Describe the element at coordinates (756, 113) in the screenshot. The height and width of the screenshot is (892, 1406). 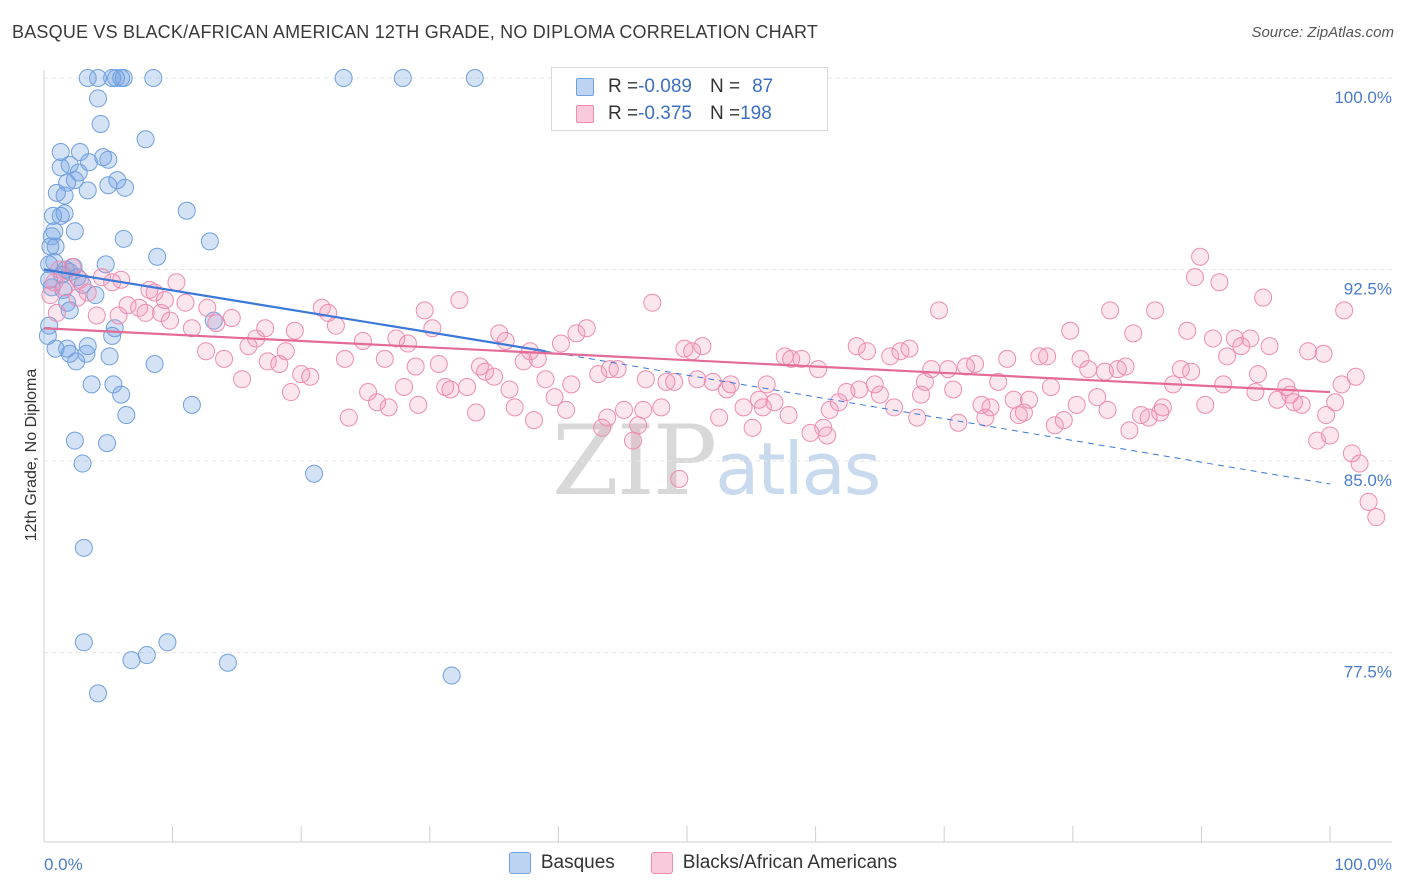
I see `legend-n-value: 198` at that location.